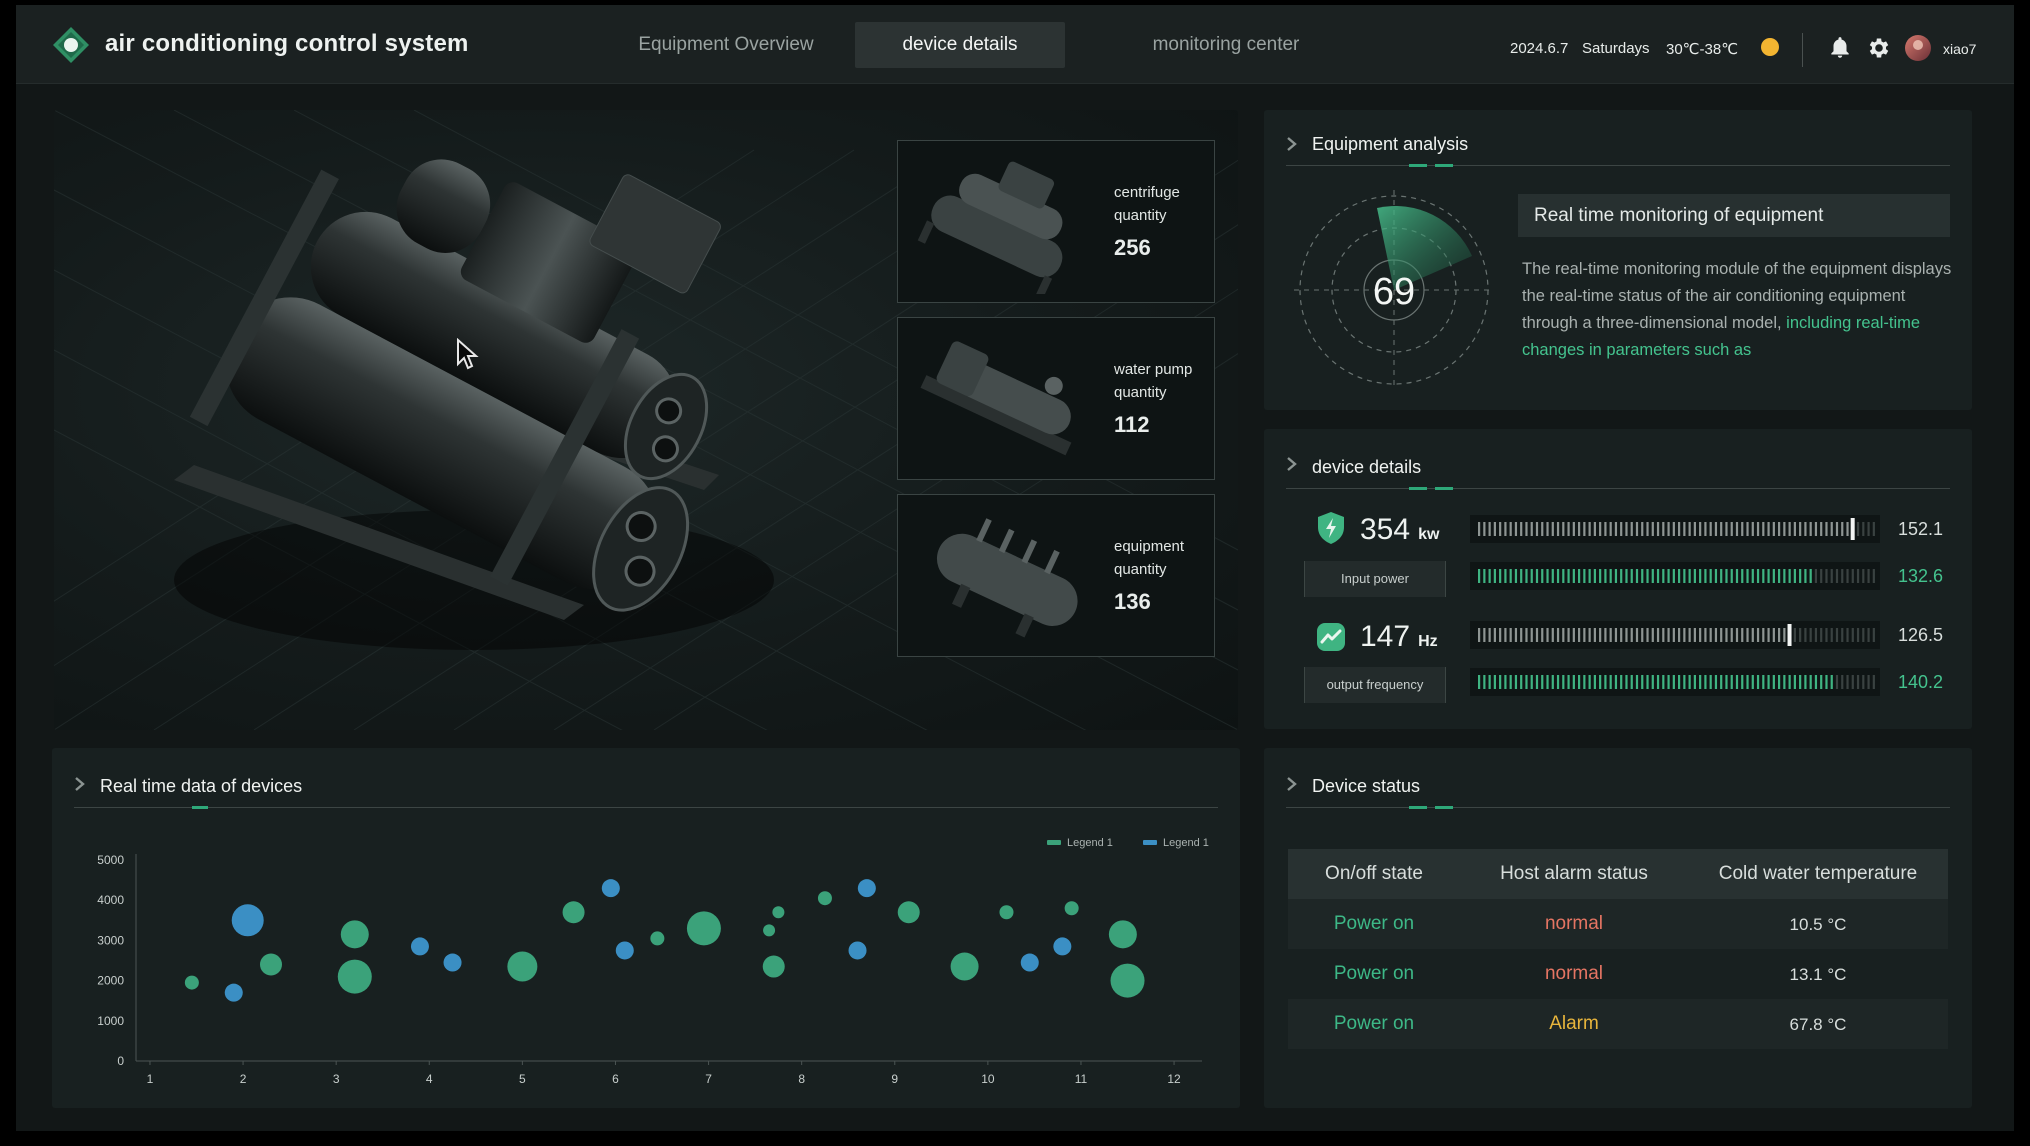 Image resolution: width=2030 pixels, height=1146 pixels. Describe the element at coordinates (960, 45) in the screenshot. I see `tab-device-details: device details` at that location.